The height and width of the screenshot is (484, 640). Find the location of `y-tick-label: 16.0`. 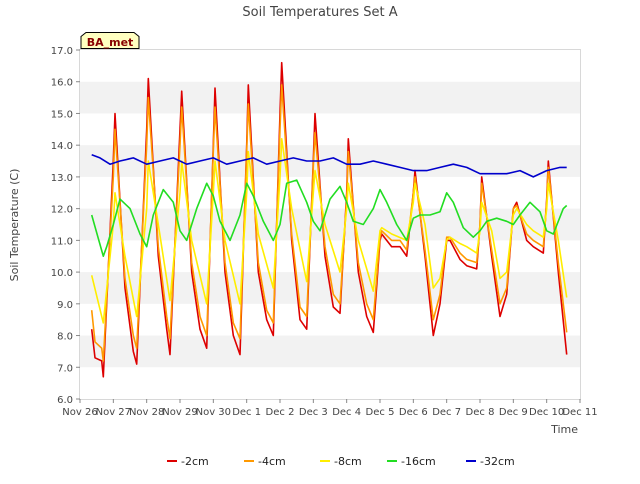

y-tick-label: 16.0 is located at coordinates (62, 83).